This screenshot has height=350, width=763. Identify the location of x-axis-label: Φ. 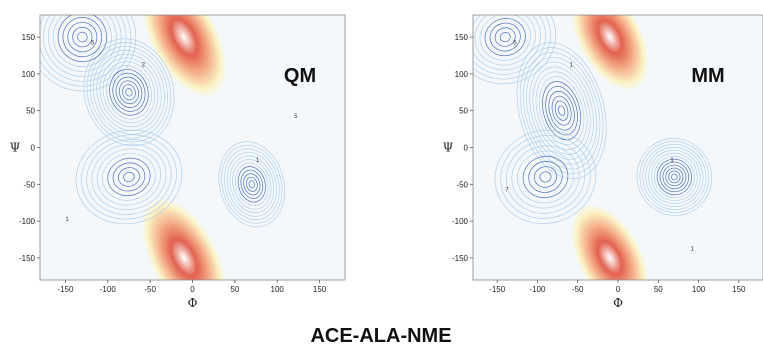
(193, 303).